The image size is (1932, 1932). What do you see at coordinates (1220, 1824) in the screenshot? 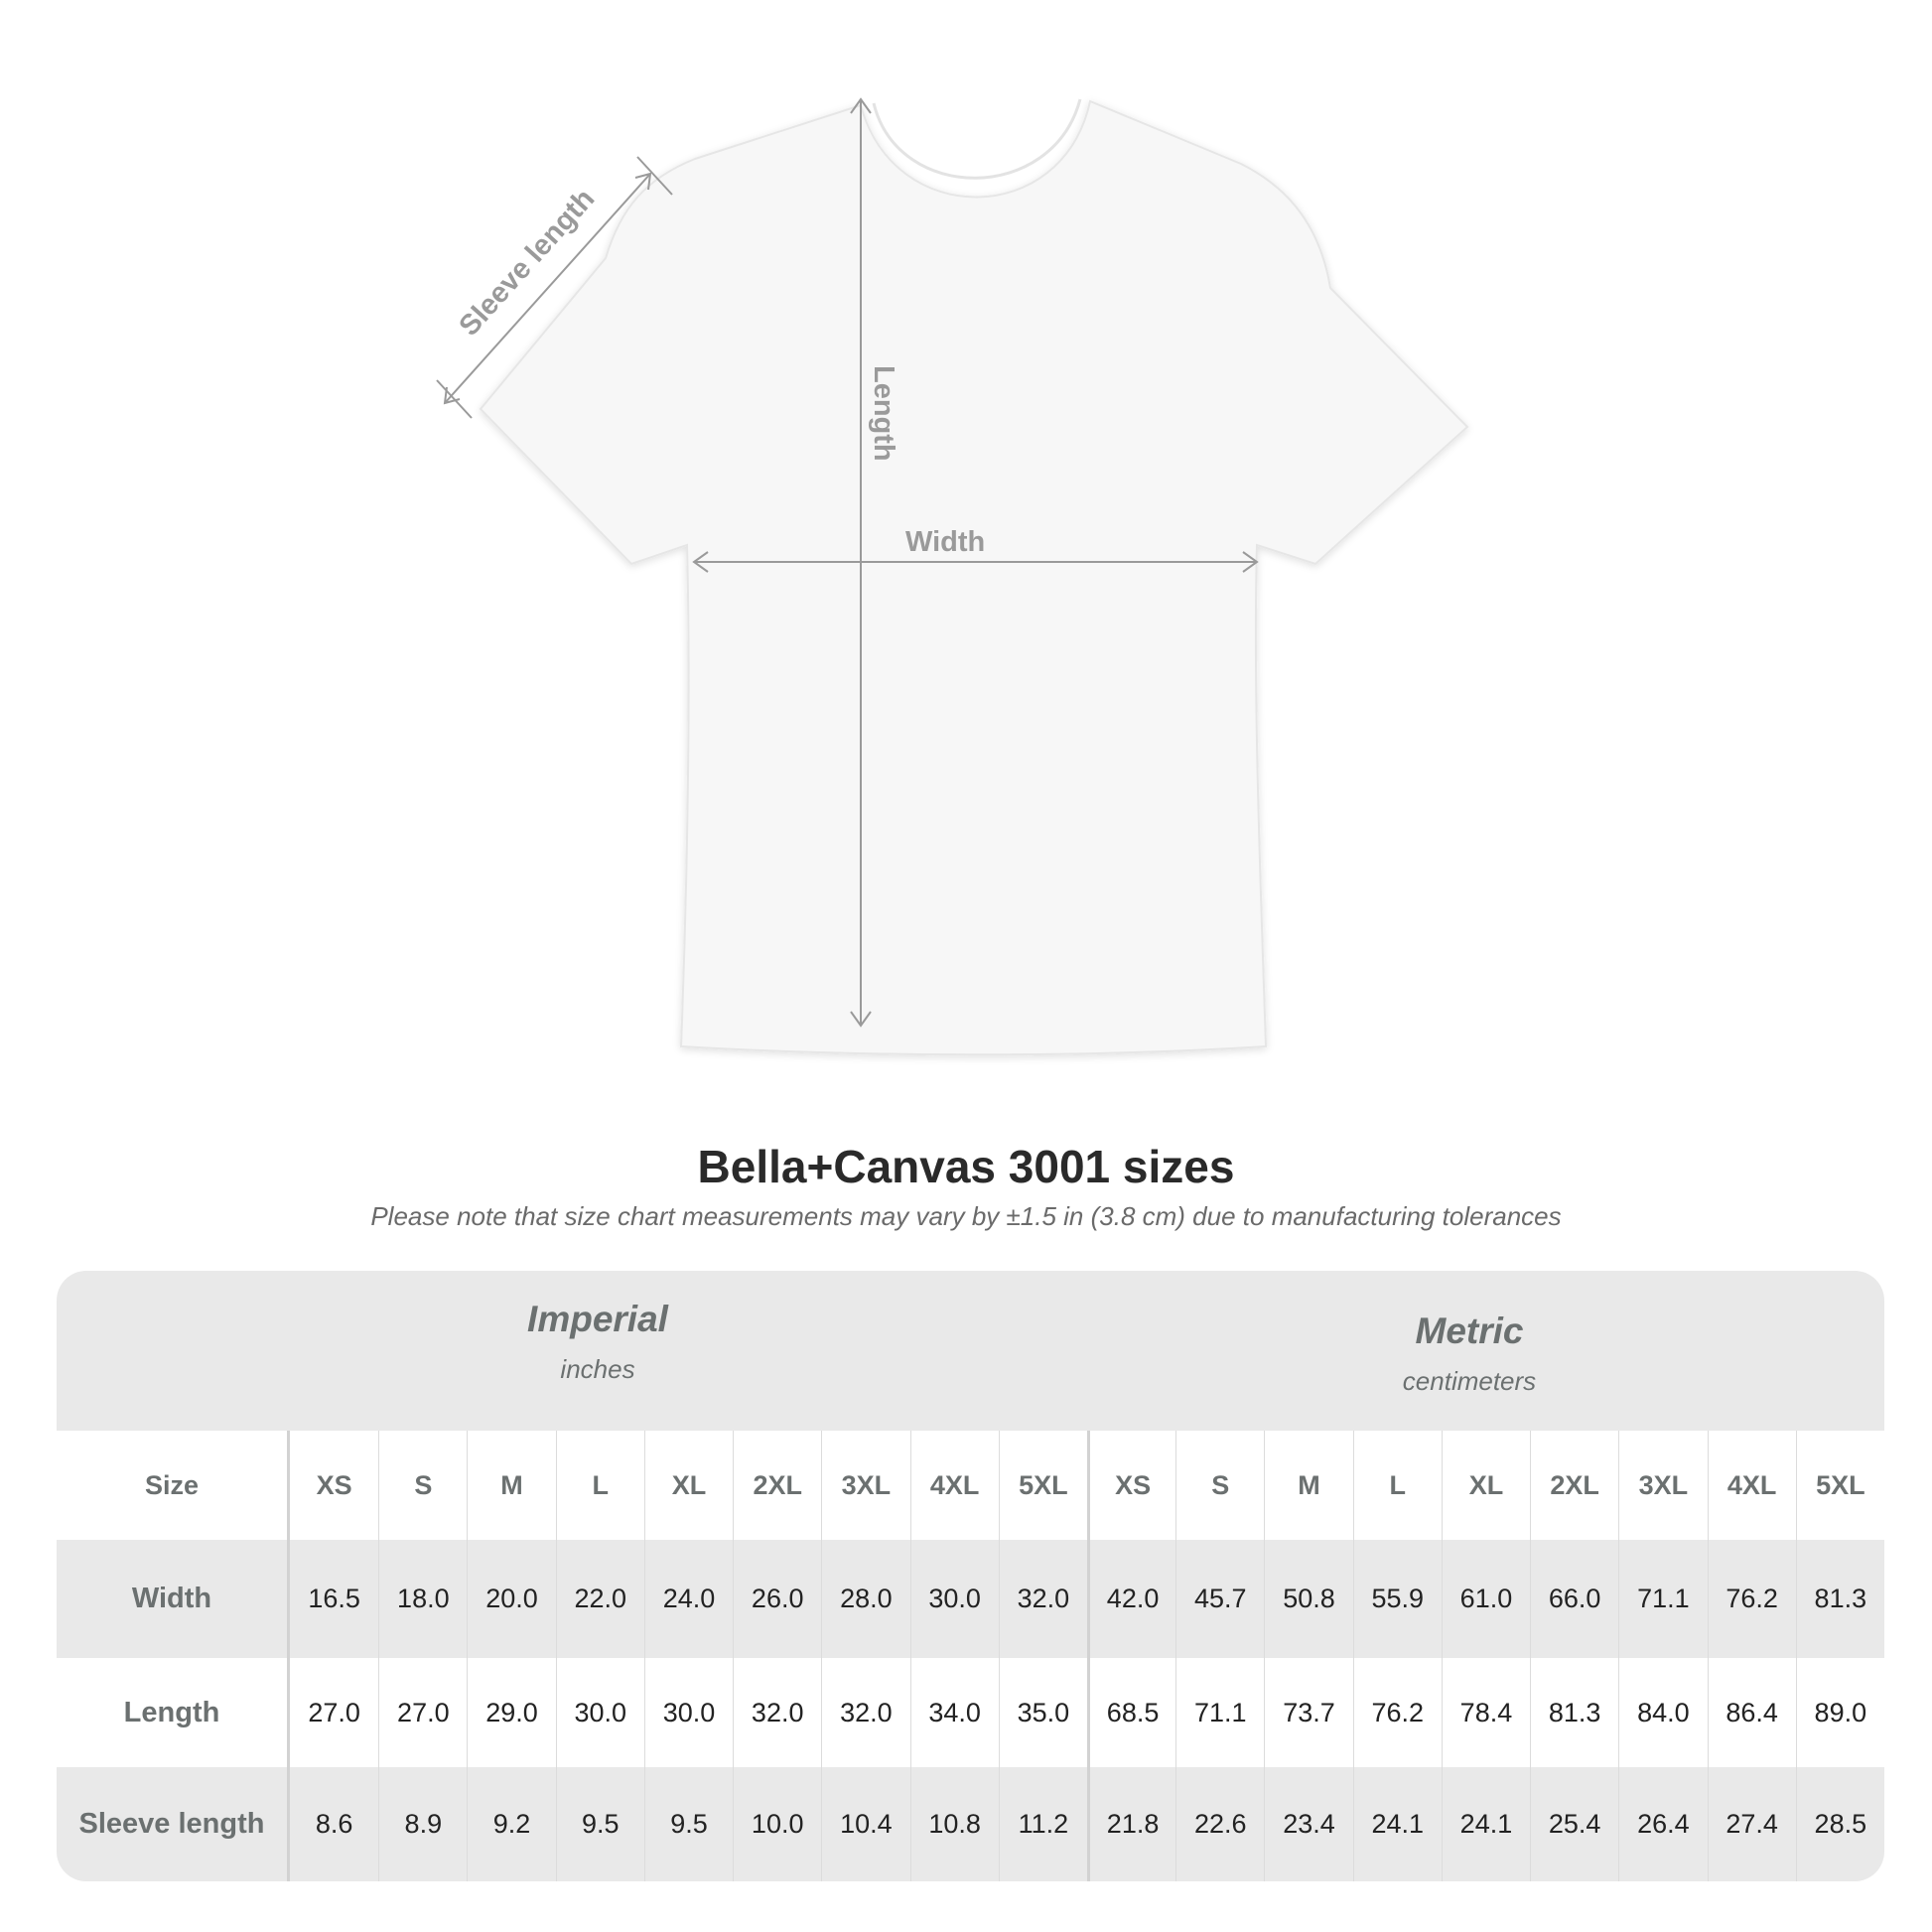
I see `metric-value-cell: 22.6` at bounding box center [1220, 1824].